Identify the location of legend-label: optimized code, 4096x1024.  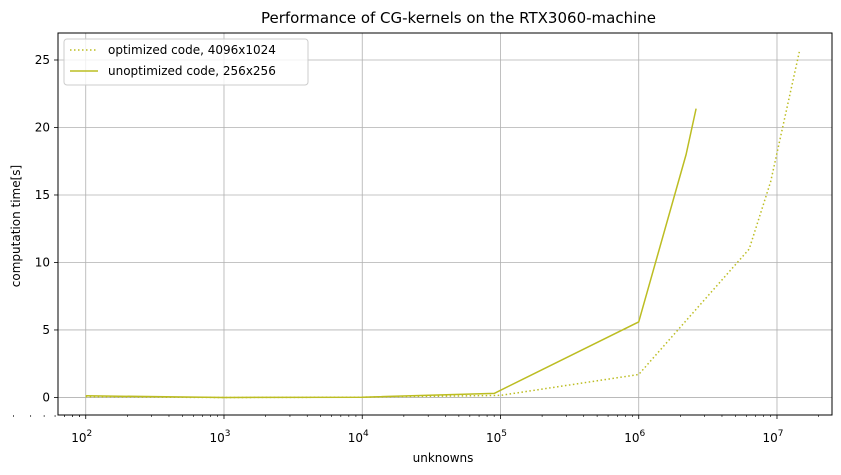
(192, 50).